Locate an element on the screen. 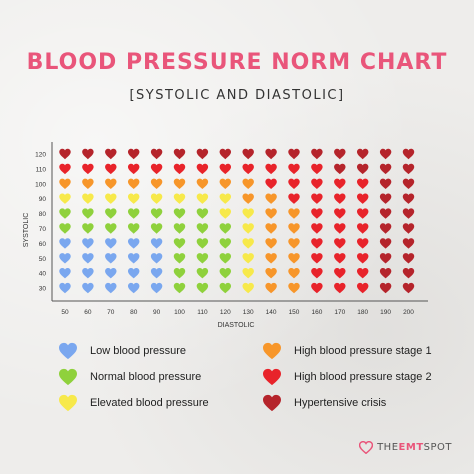  heart-logo-icon is located at coordinates (366, 447).